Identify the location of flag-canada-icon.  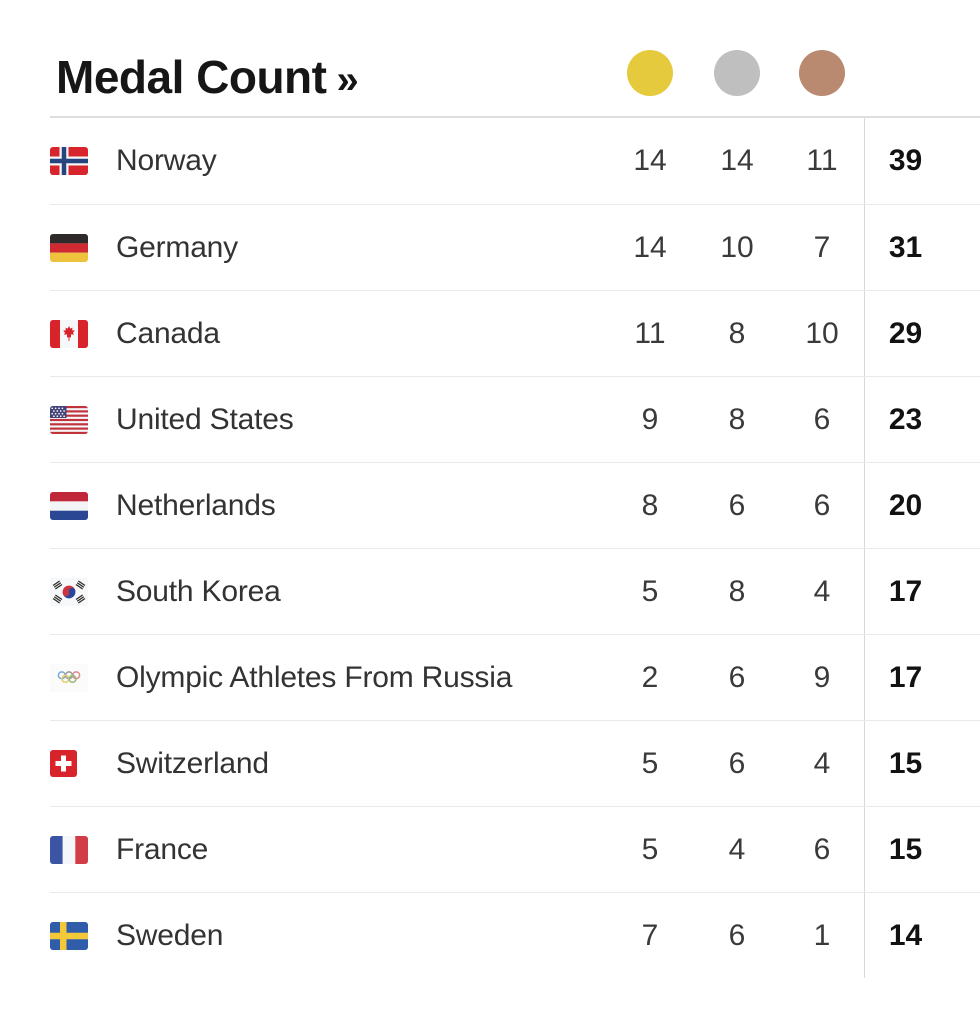
(69, 333).